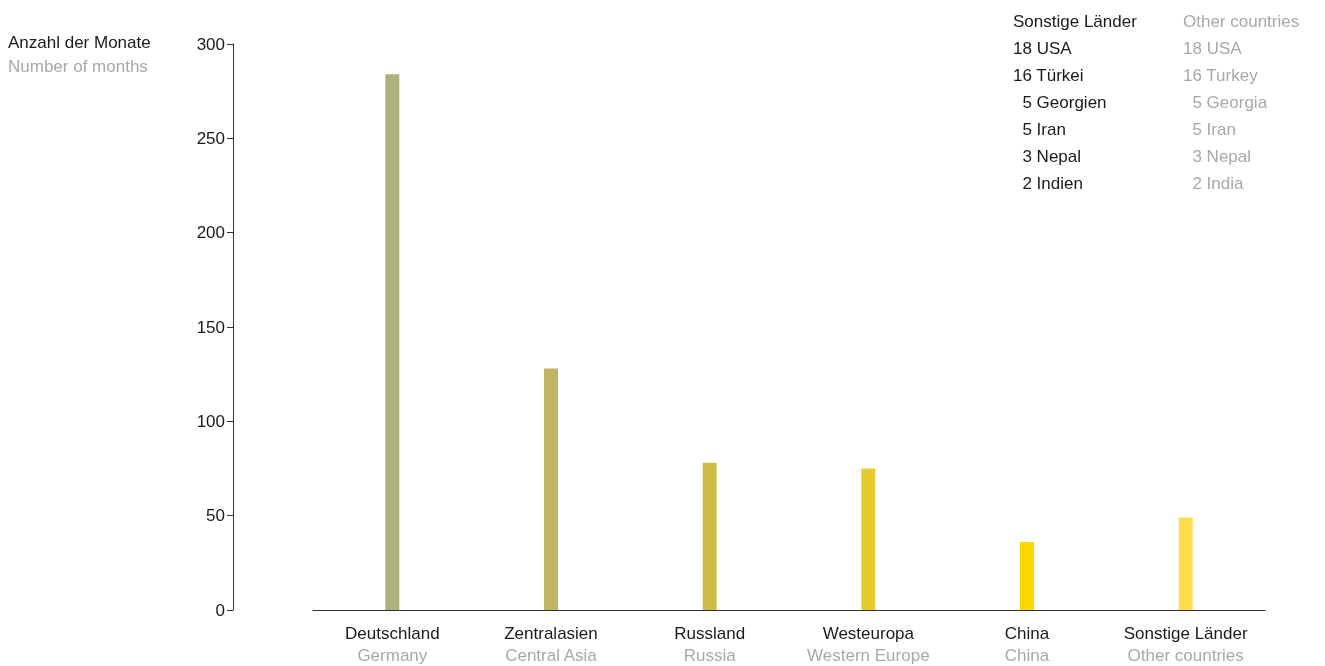  Describe the element at coordinates (215, 516) in the screenshot. I see `y-tick-label: 50` at that location.